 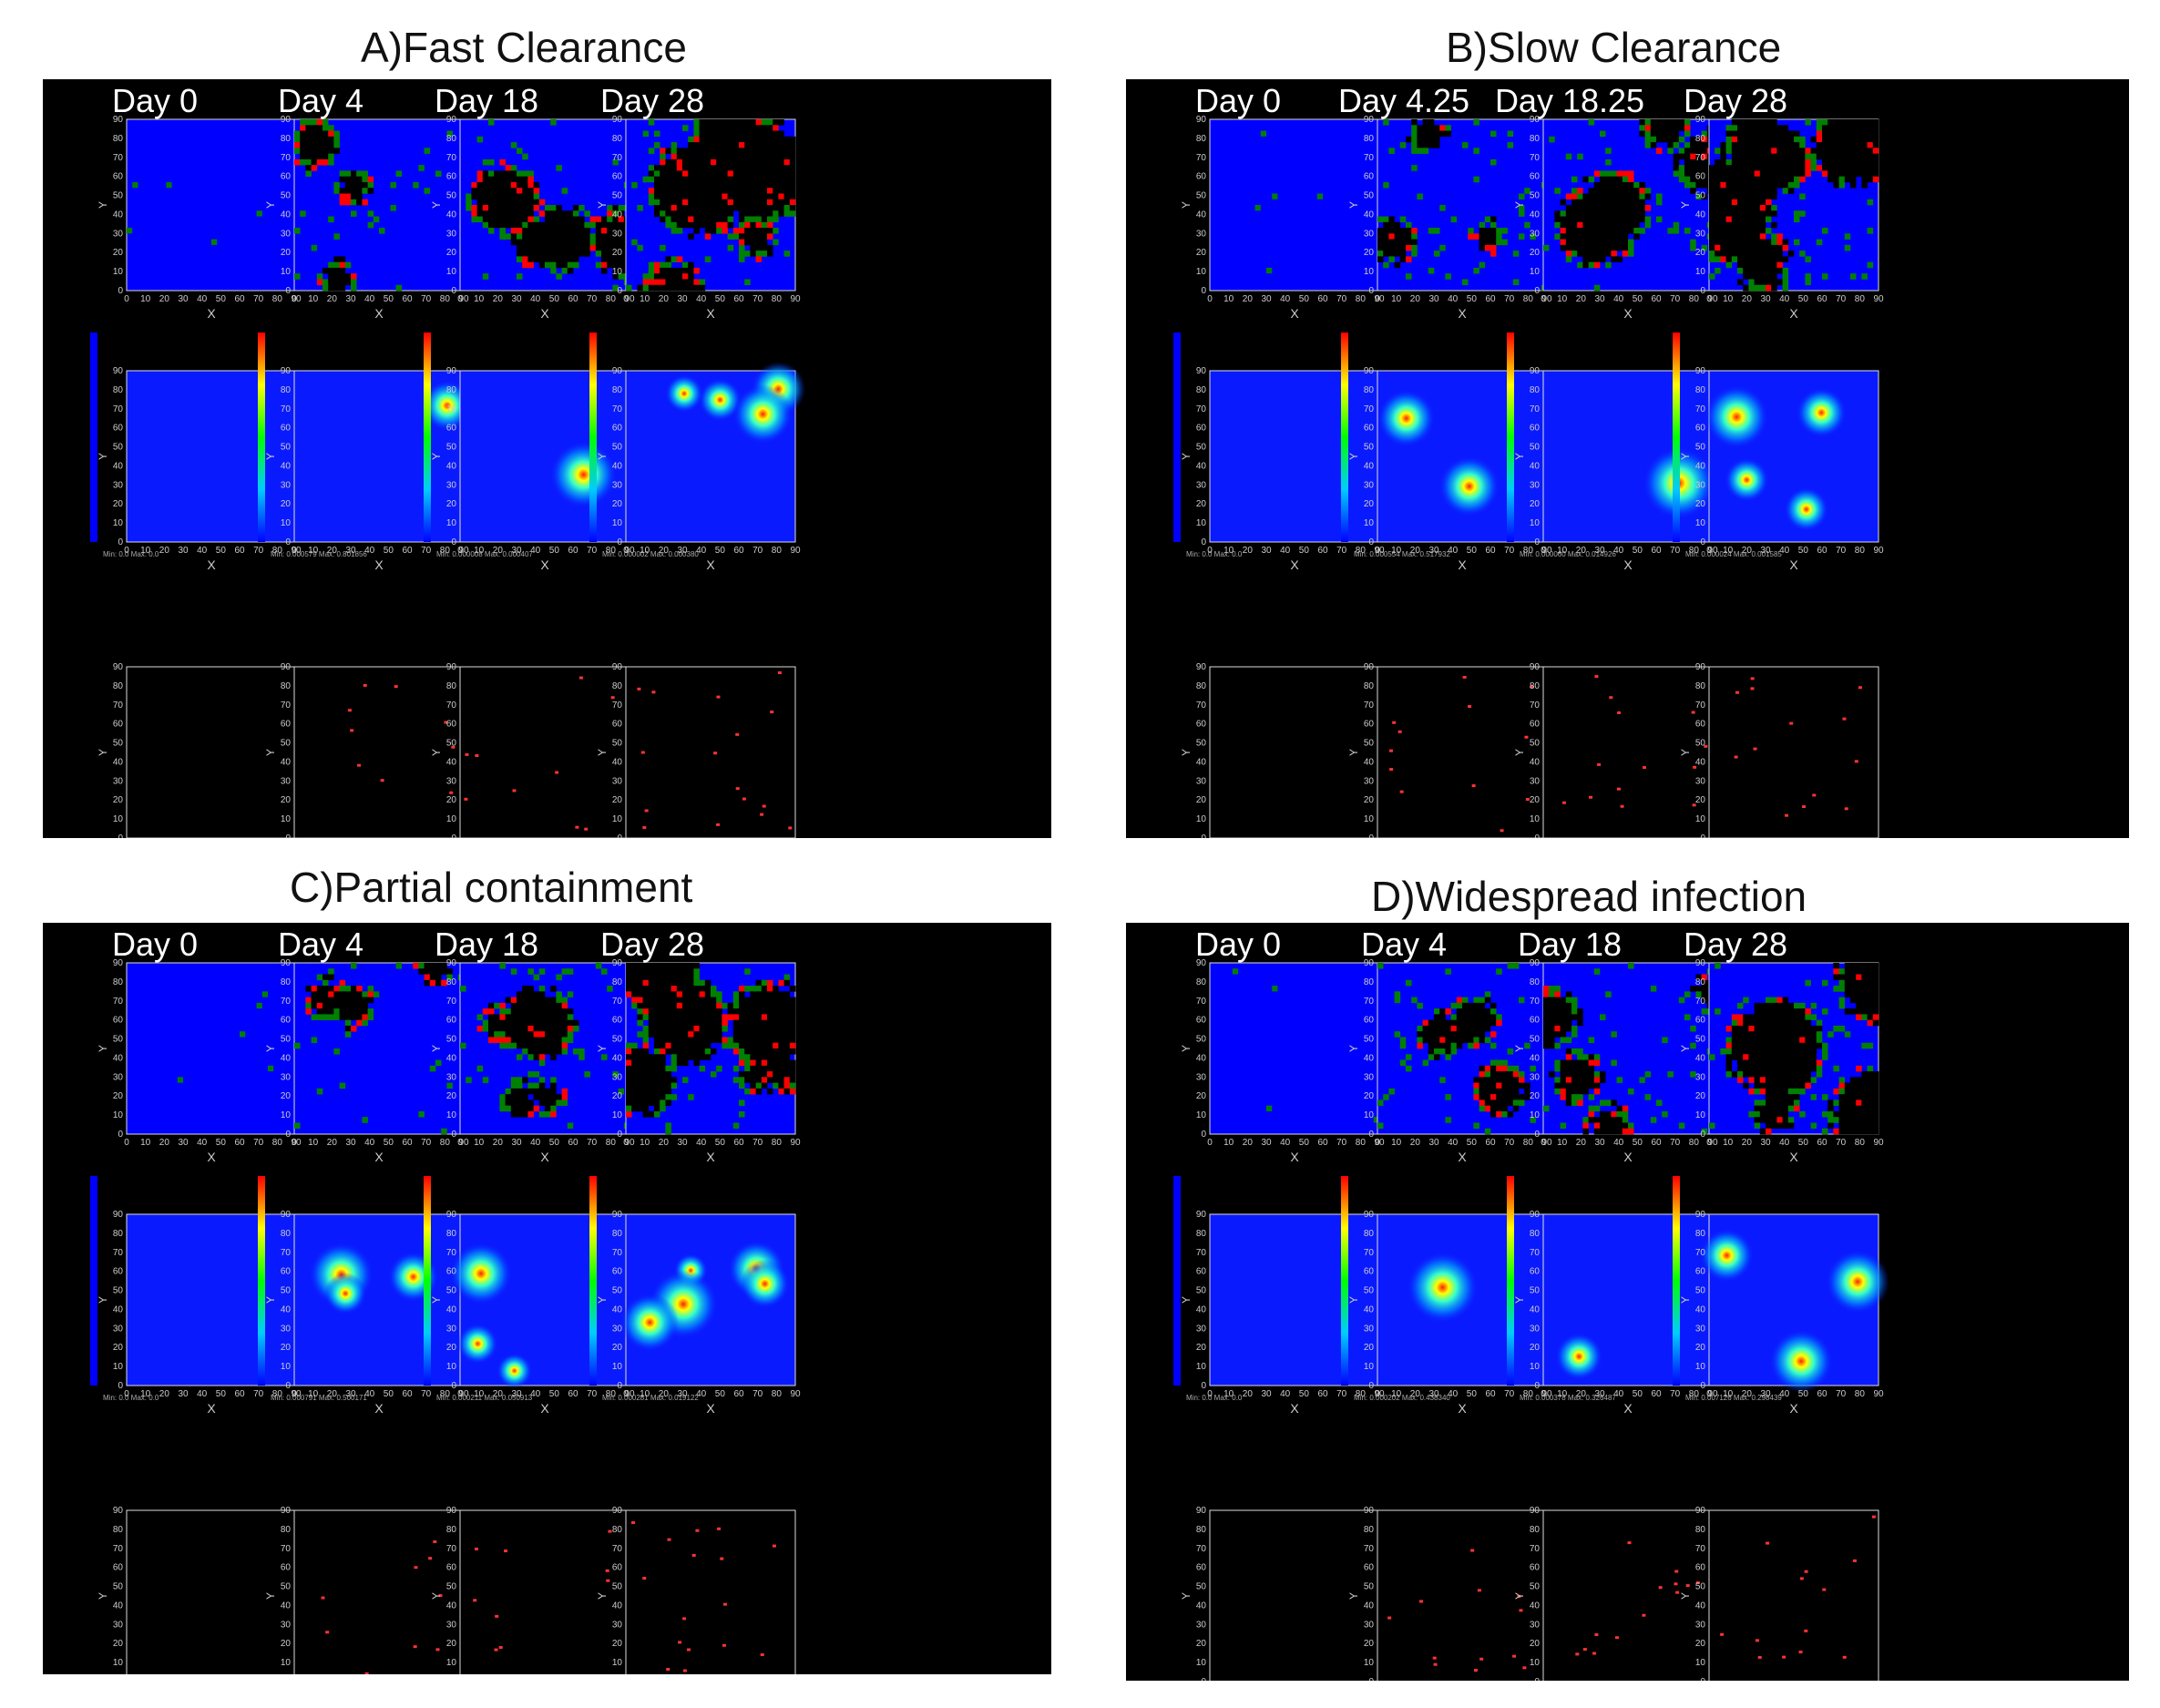 I want to click on y-tick-label: 30, so click(x=1535, y=1625).